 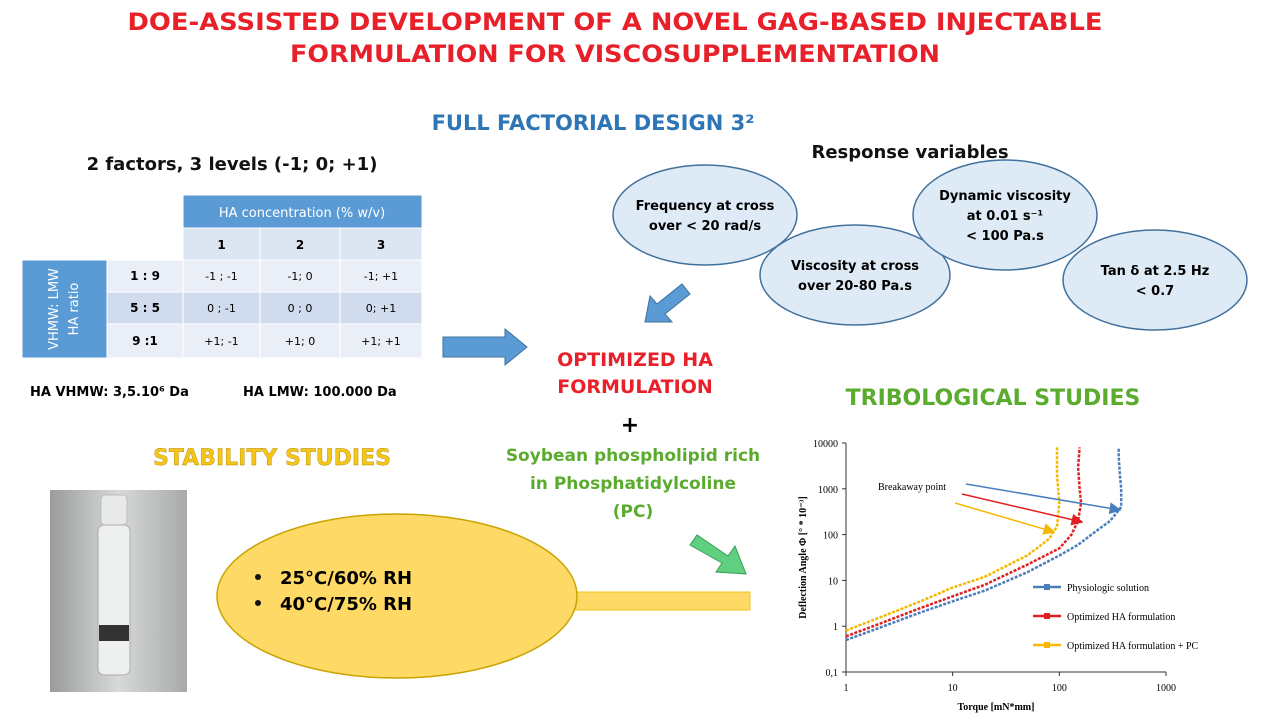 I want to click on vial-photo, so click(x=118, y=591).